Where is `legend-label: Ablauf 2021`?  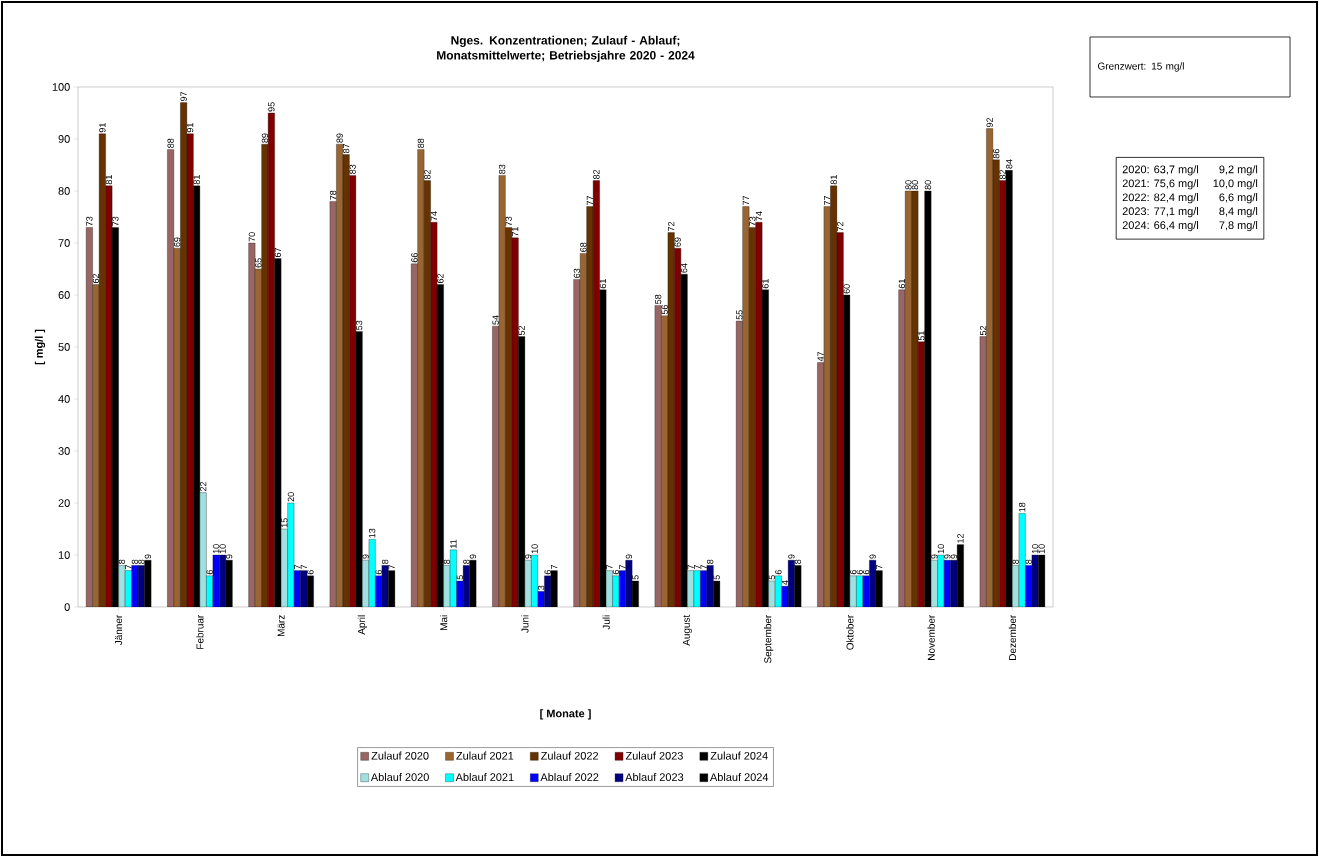 legend-label: Ablauf 2021 is located at coordinates (484, 777).